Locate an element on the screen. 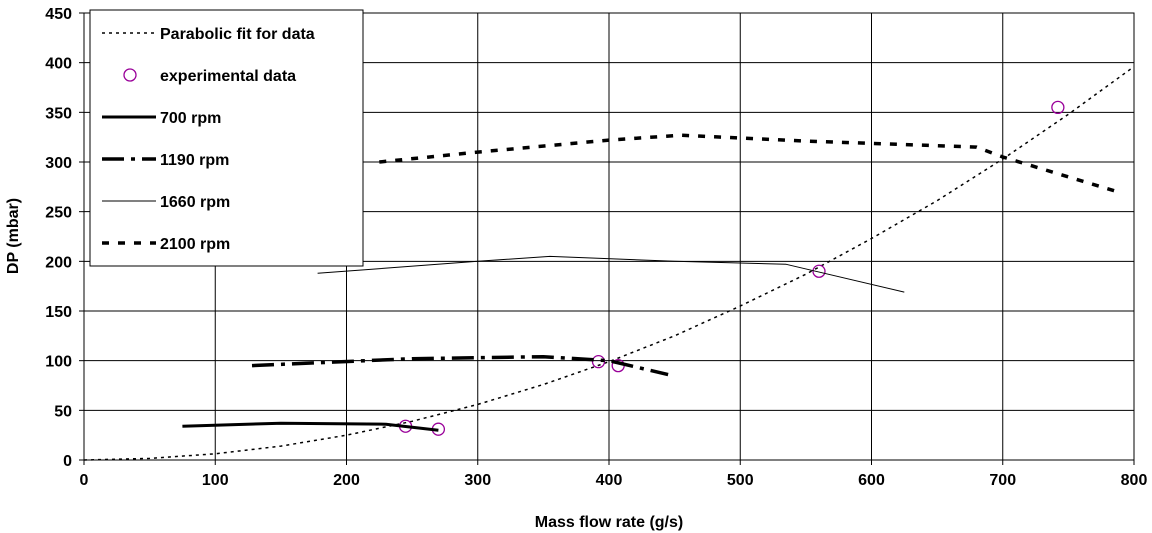  legend-label-700-rpm: 700 rpm is located at coordinates (190, 118).